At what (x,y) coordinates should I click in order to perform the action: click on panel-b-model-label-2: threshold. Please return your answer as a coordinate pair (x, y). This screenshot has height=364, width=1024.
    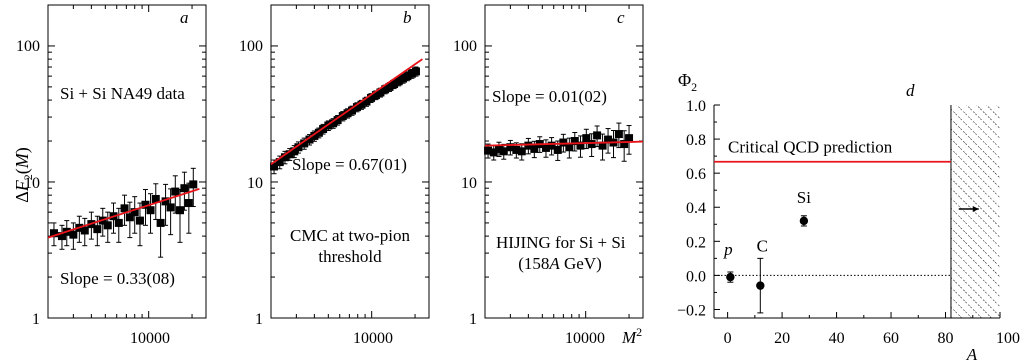
    Looking at the image, I should click on (350, 256).